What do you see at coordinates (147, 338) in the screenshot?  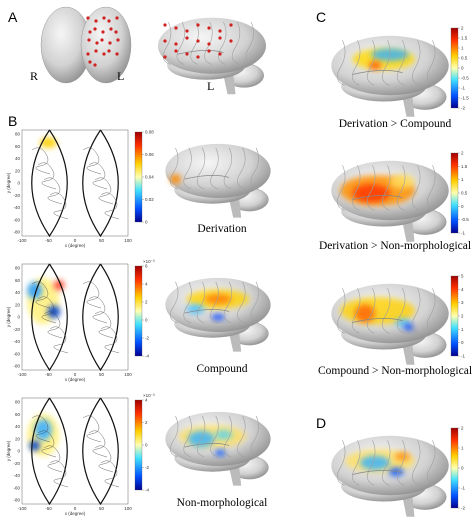 I see `colorbar-tick-label: -2` at bounding box center [147, 338].